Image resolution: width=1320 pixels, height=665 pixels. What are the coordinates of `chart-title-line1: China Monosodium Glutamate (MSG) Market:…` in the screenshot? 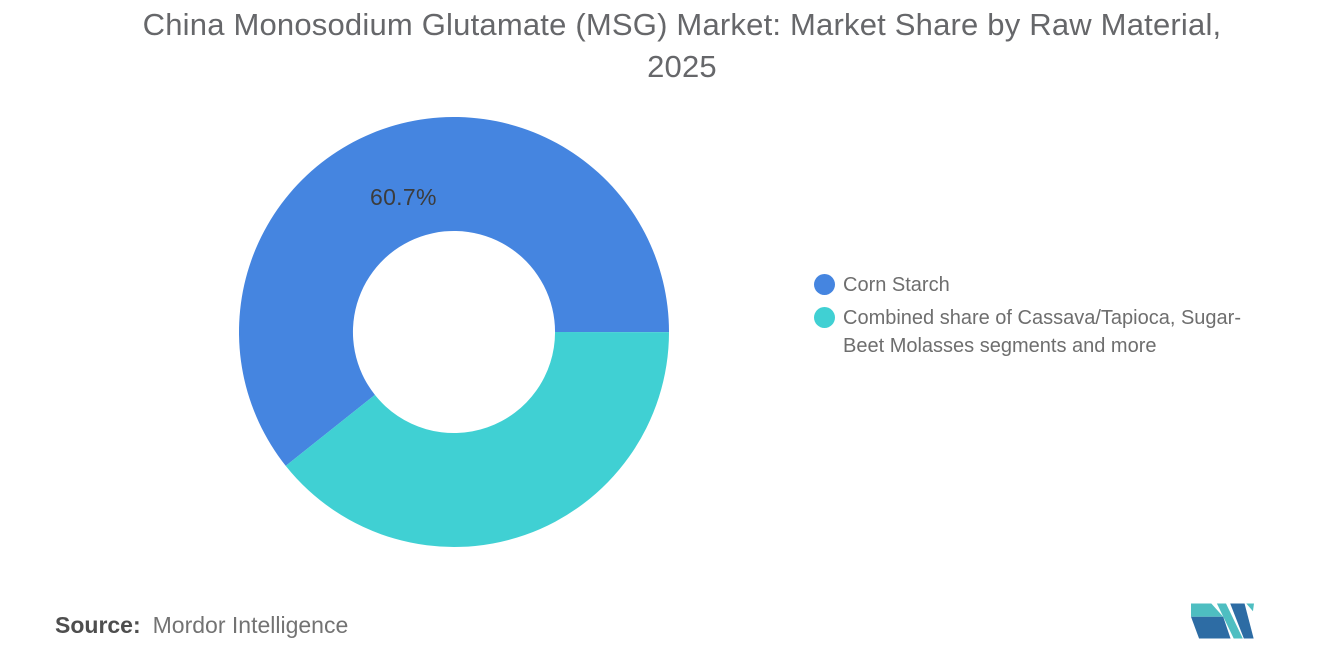 It's located at (682, 24).